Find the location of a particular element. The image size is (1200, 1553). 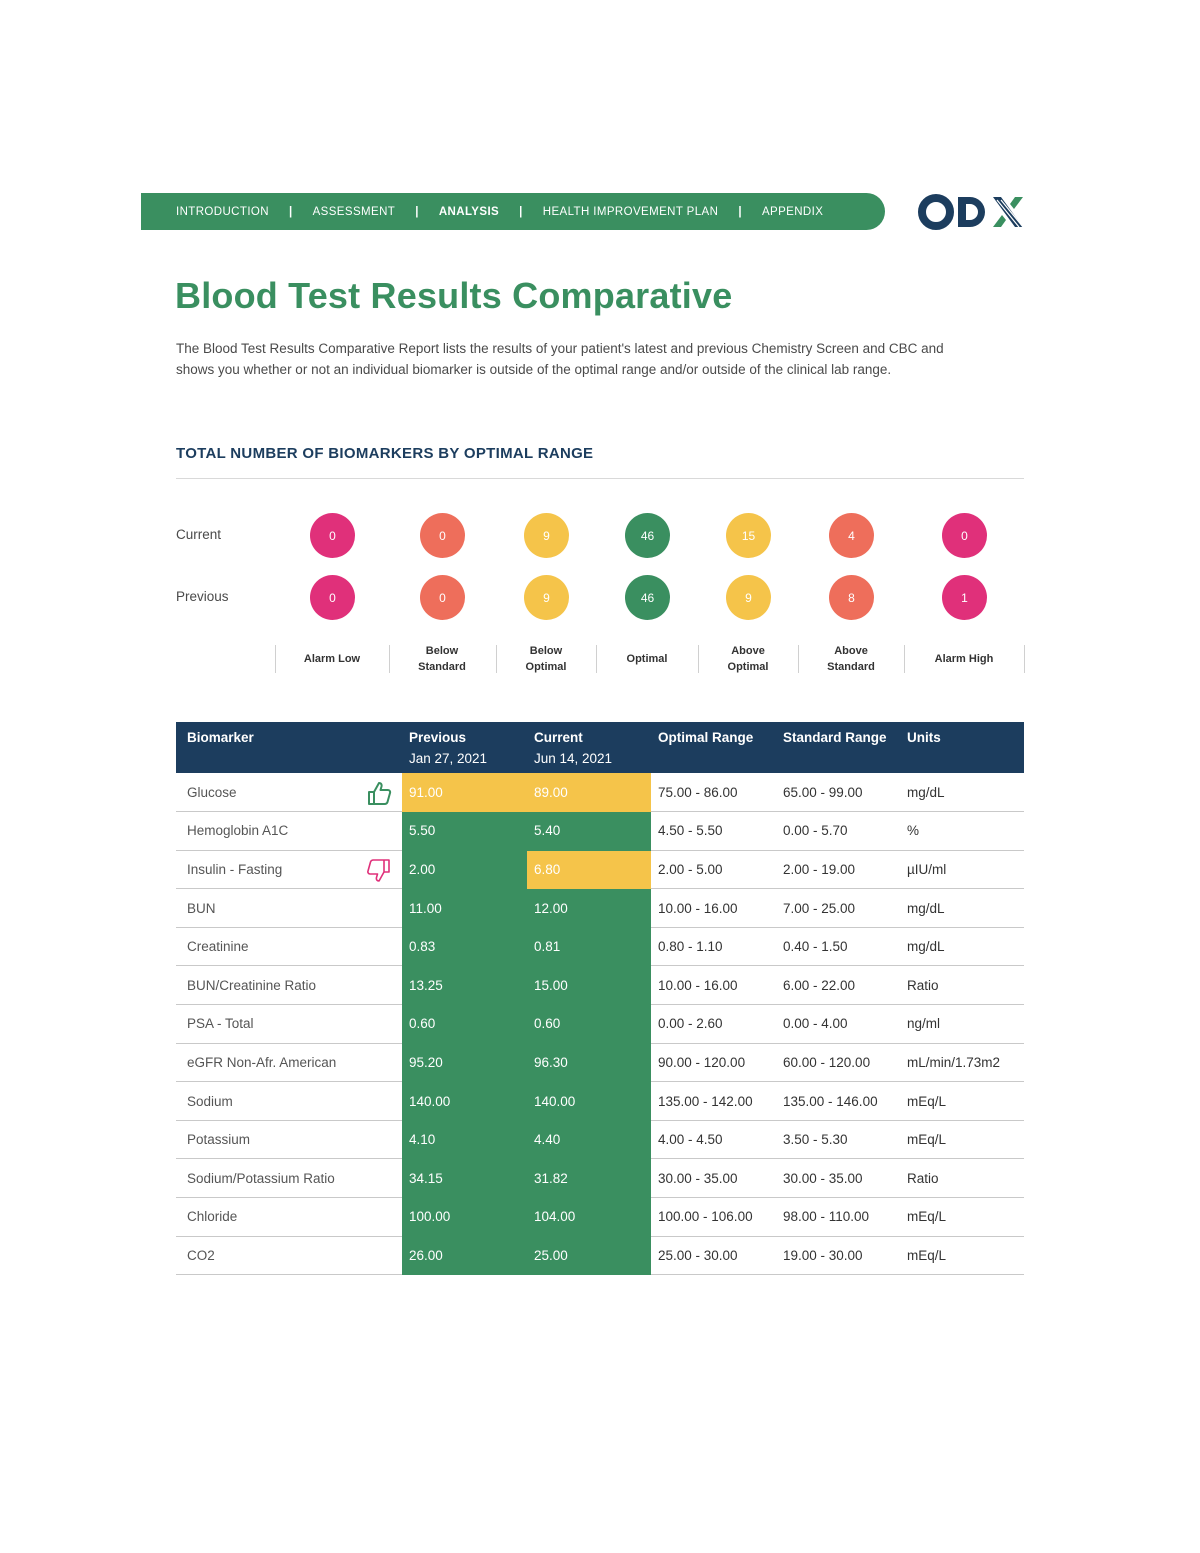

biomarker-cell: CO2 is located at coordinates (289, 1256).